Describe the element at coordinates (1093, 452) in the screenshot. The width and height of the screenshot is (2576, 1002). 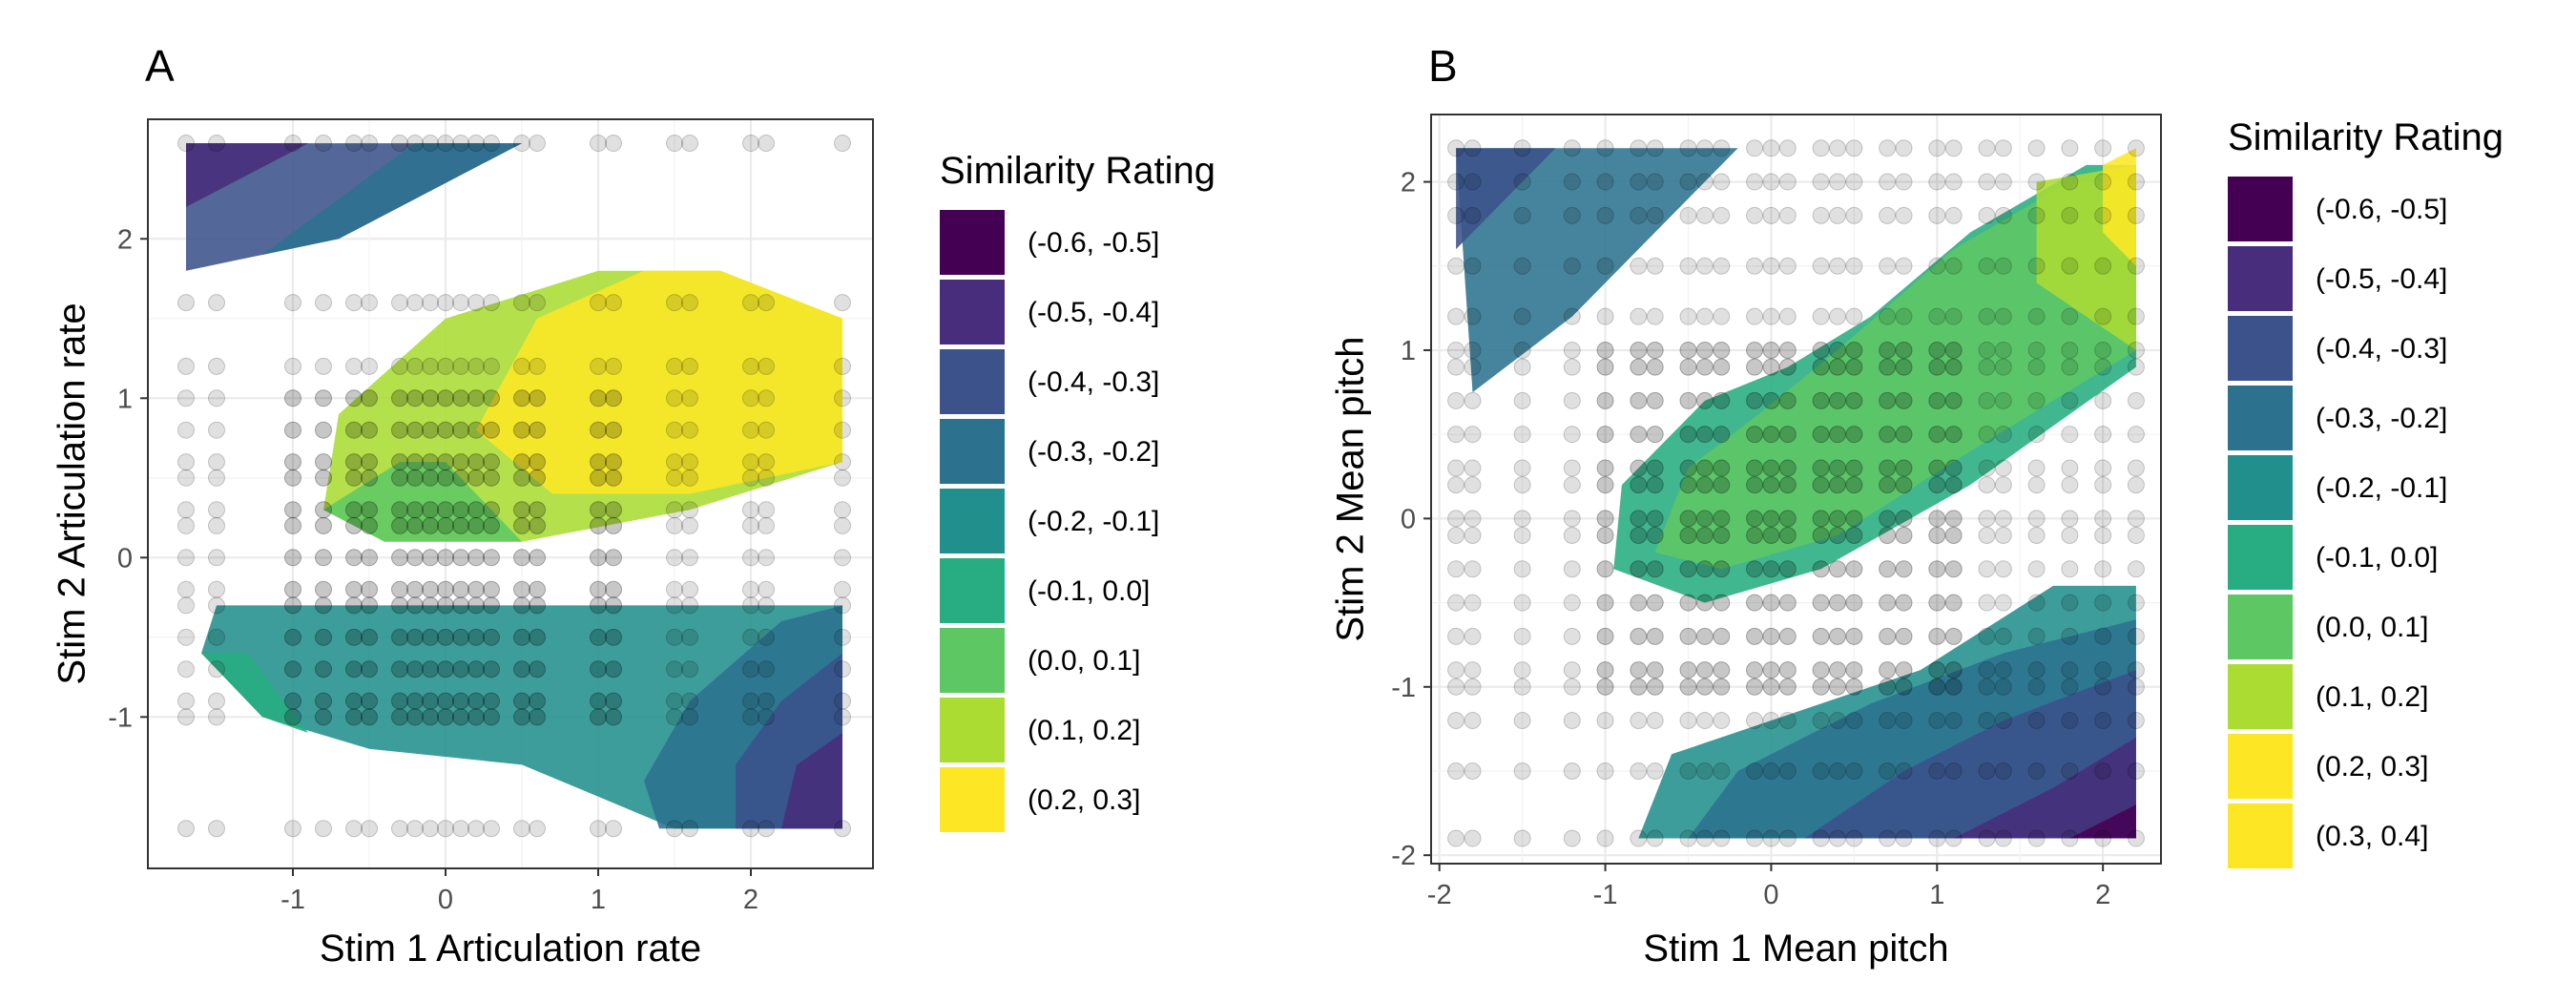
I see `legend-label: (-0.3, -0.2]` at that location.